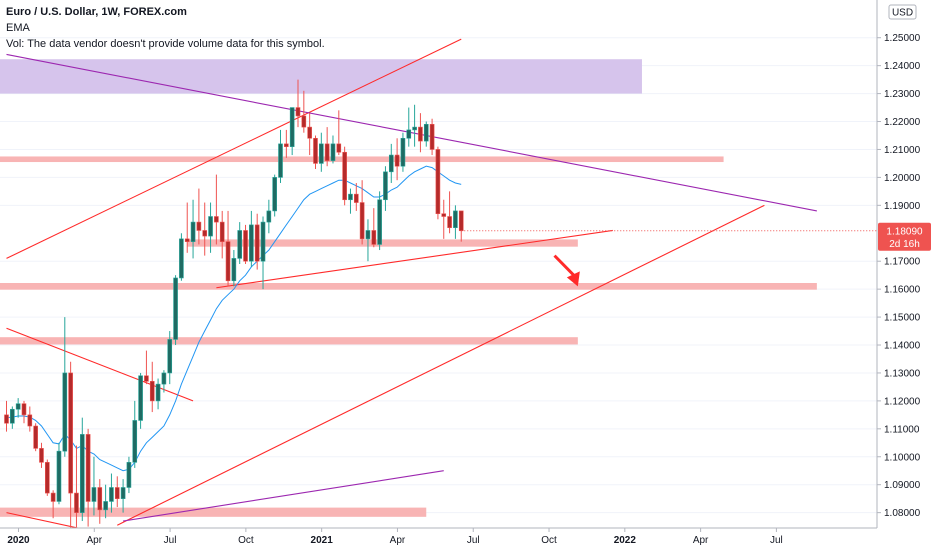 This screenshot has width=932, height=550. I want to click on pink-zone-1.161, so click(408, 286).